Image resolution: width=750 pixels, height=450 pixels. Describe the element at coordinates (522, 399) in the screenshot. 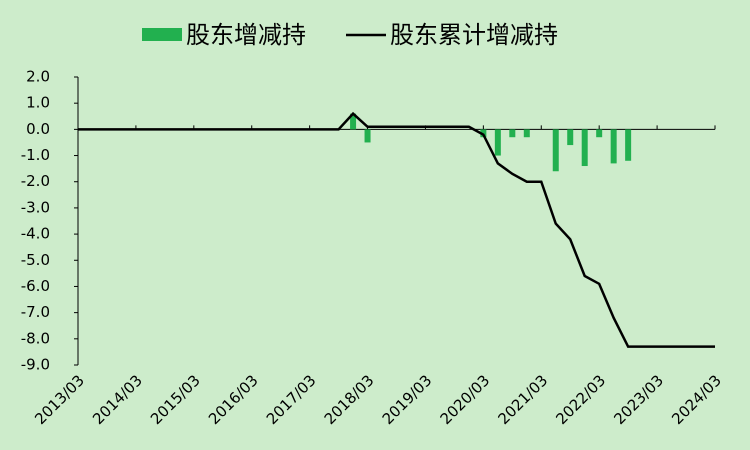

I see `x-tick-label: 2021/03` at that location.